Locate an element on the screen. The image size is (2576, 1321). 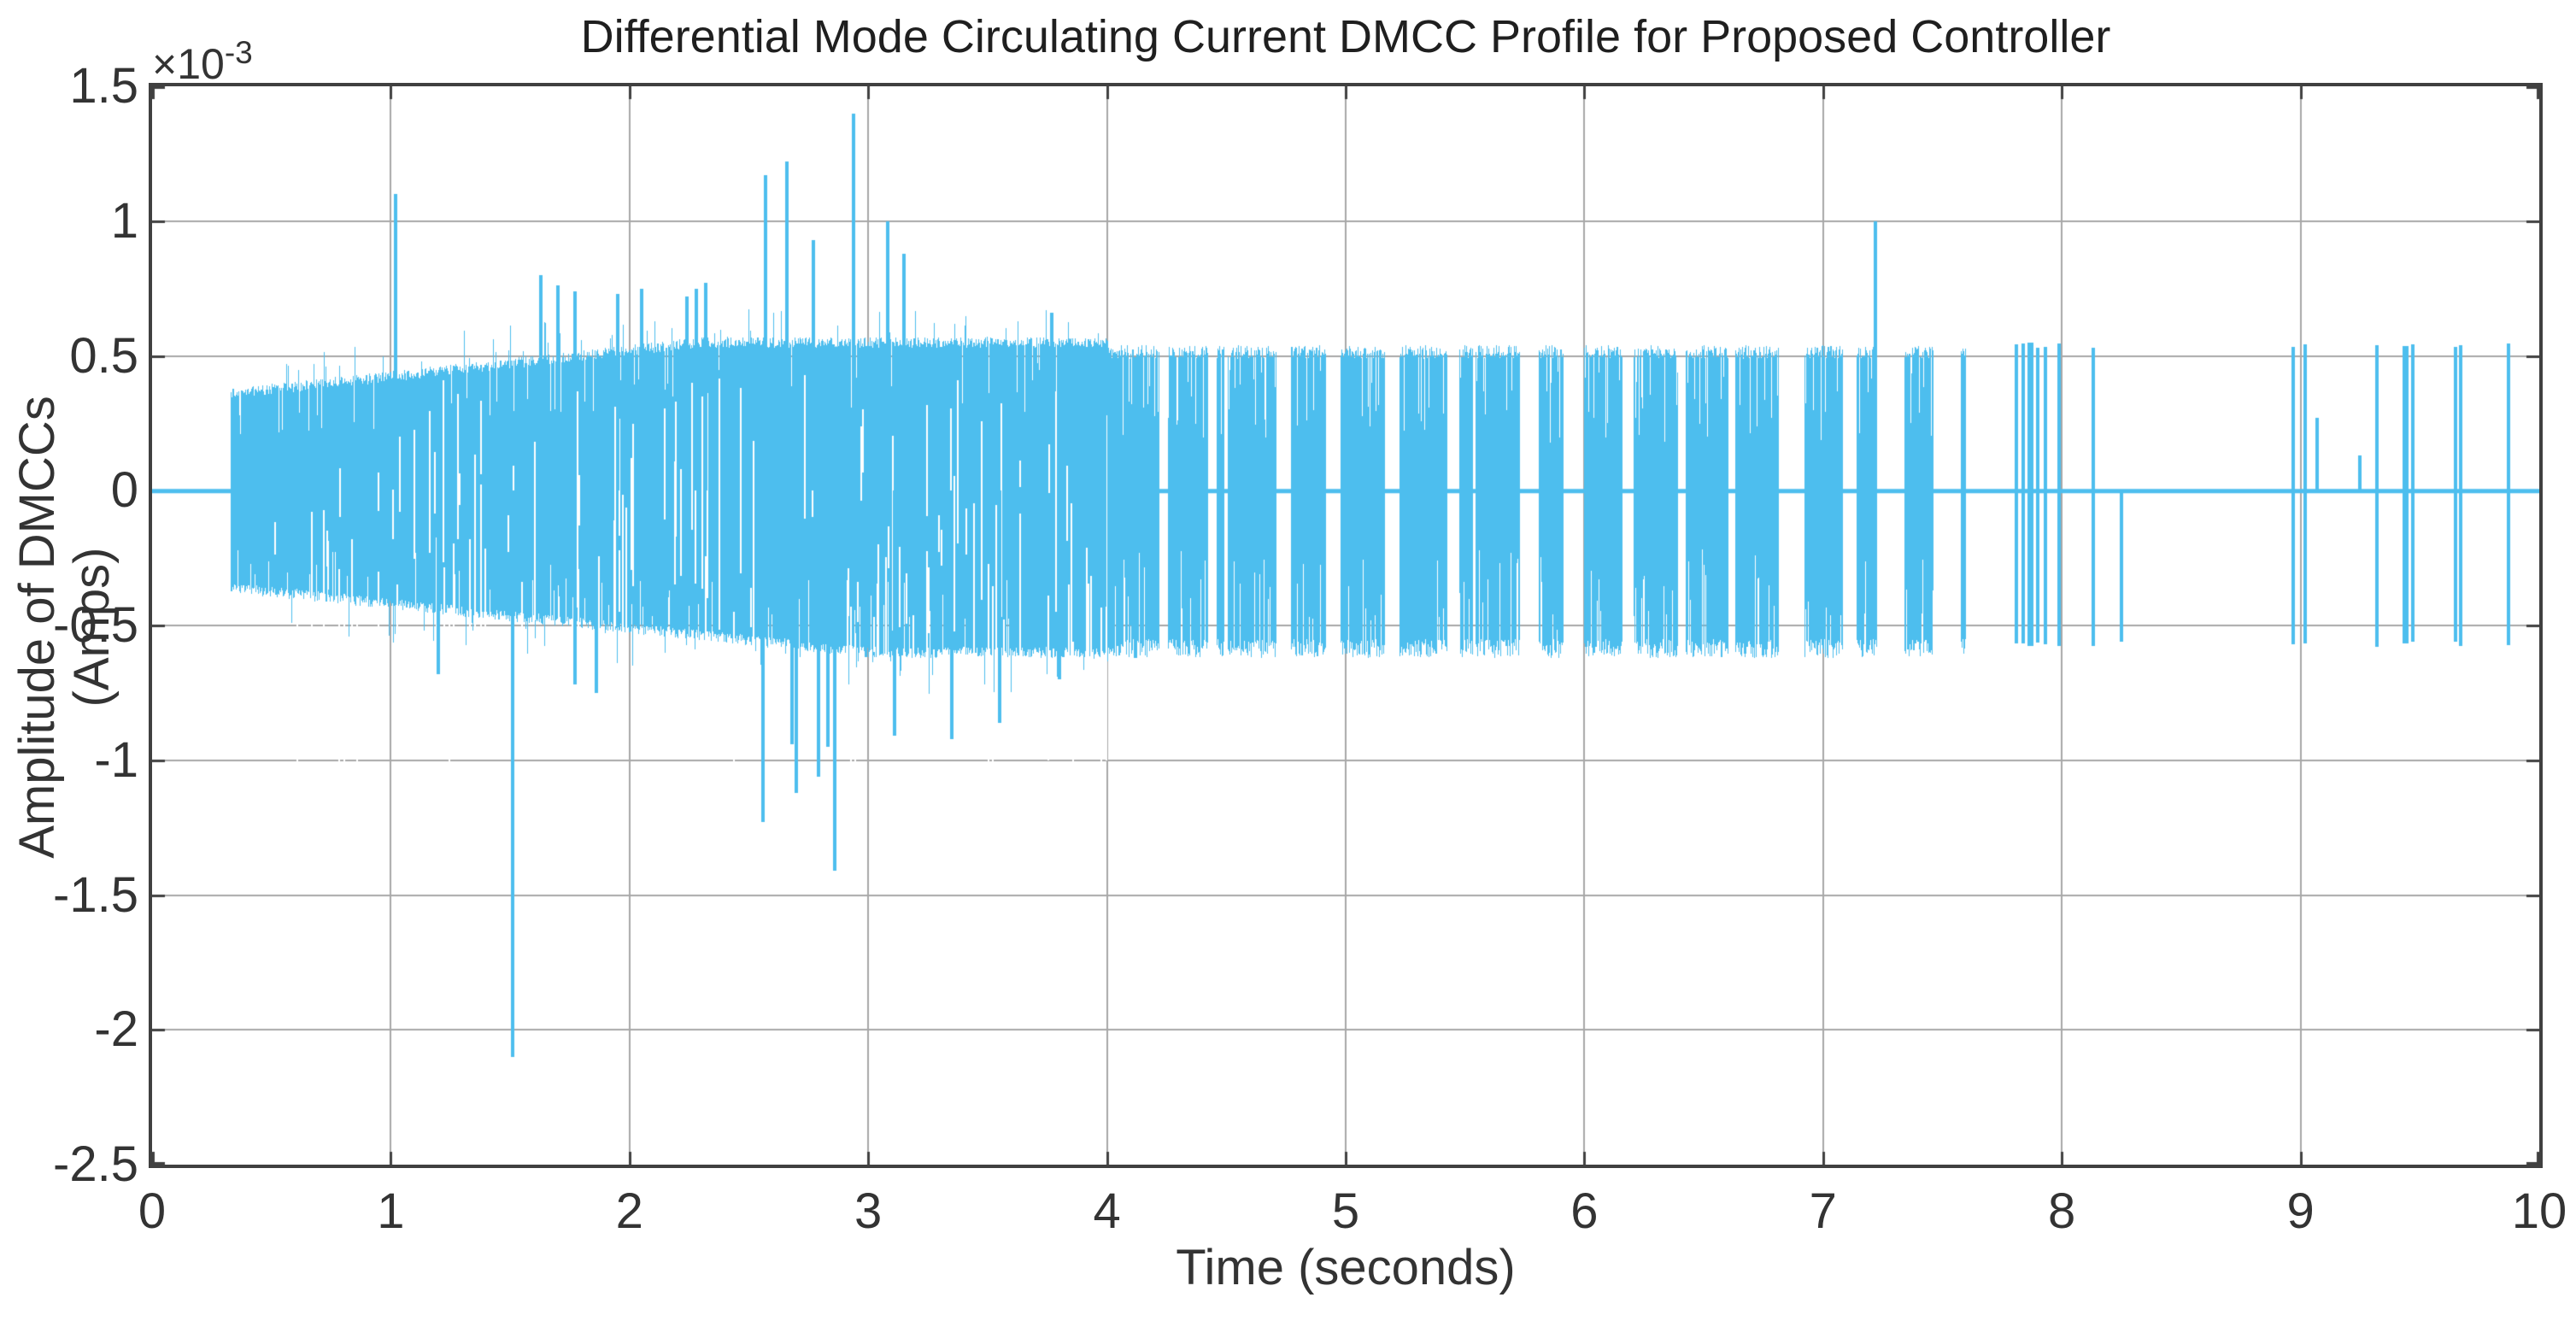
y-tick-label: 0.5 is located at coordinates (103, 355).